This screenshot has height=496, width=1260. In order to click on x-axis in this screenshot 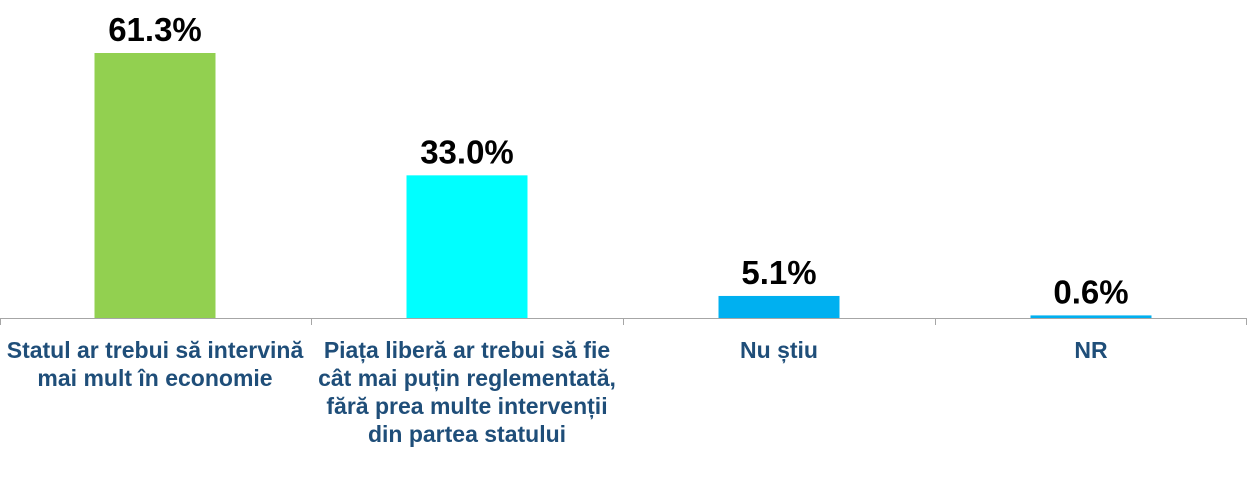, I will do `click(623, 321)`.